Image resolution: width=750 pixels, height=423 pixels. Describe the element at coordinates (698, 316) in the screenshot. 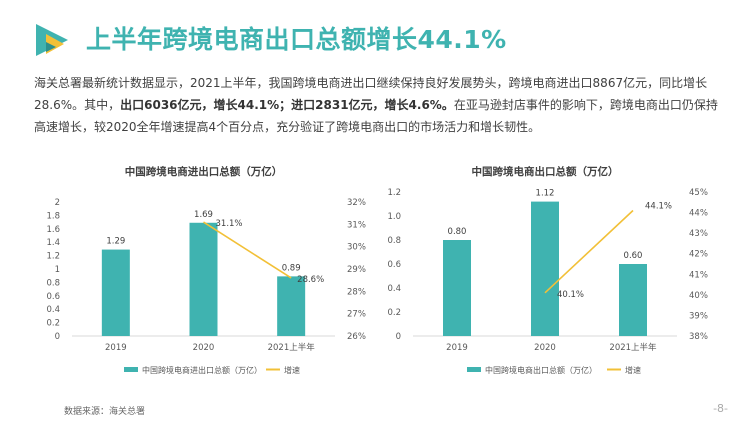

I see `y-right-tick-label: 39%` at that location.